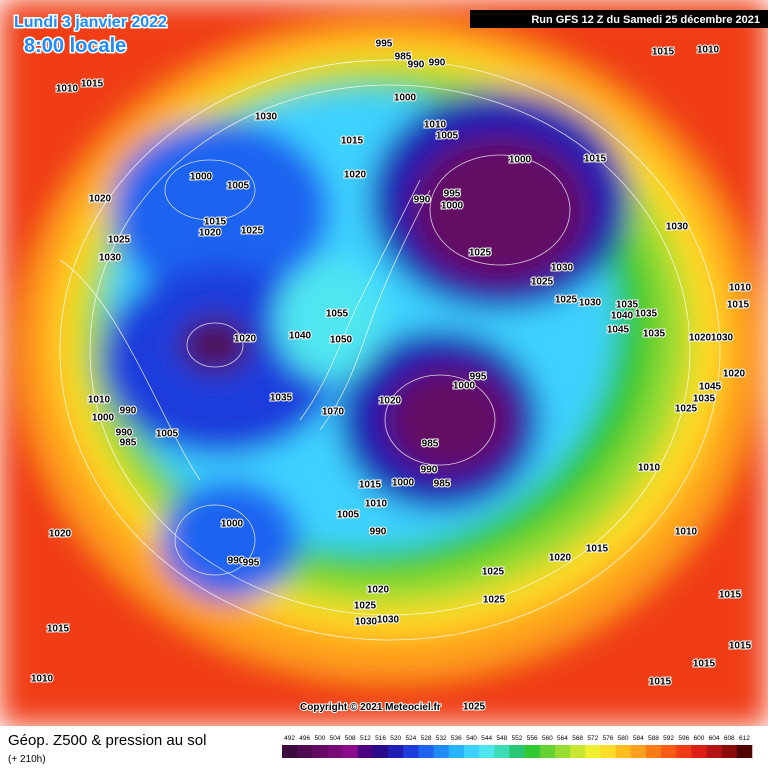  I want to click on colorbar-tick-label: 528, so click(426, 738).